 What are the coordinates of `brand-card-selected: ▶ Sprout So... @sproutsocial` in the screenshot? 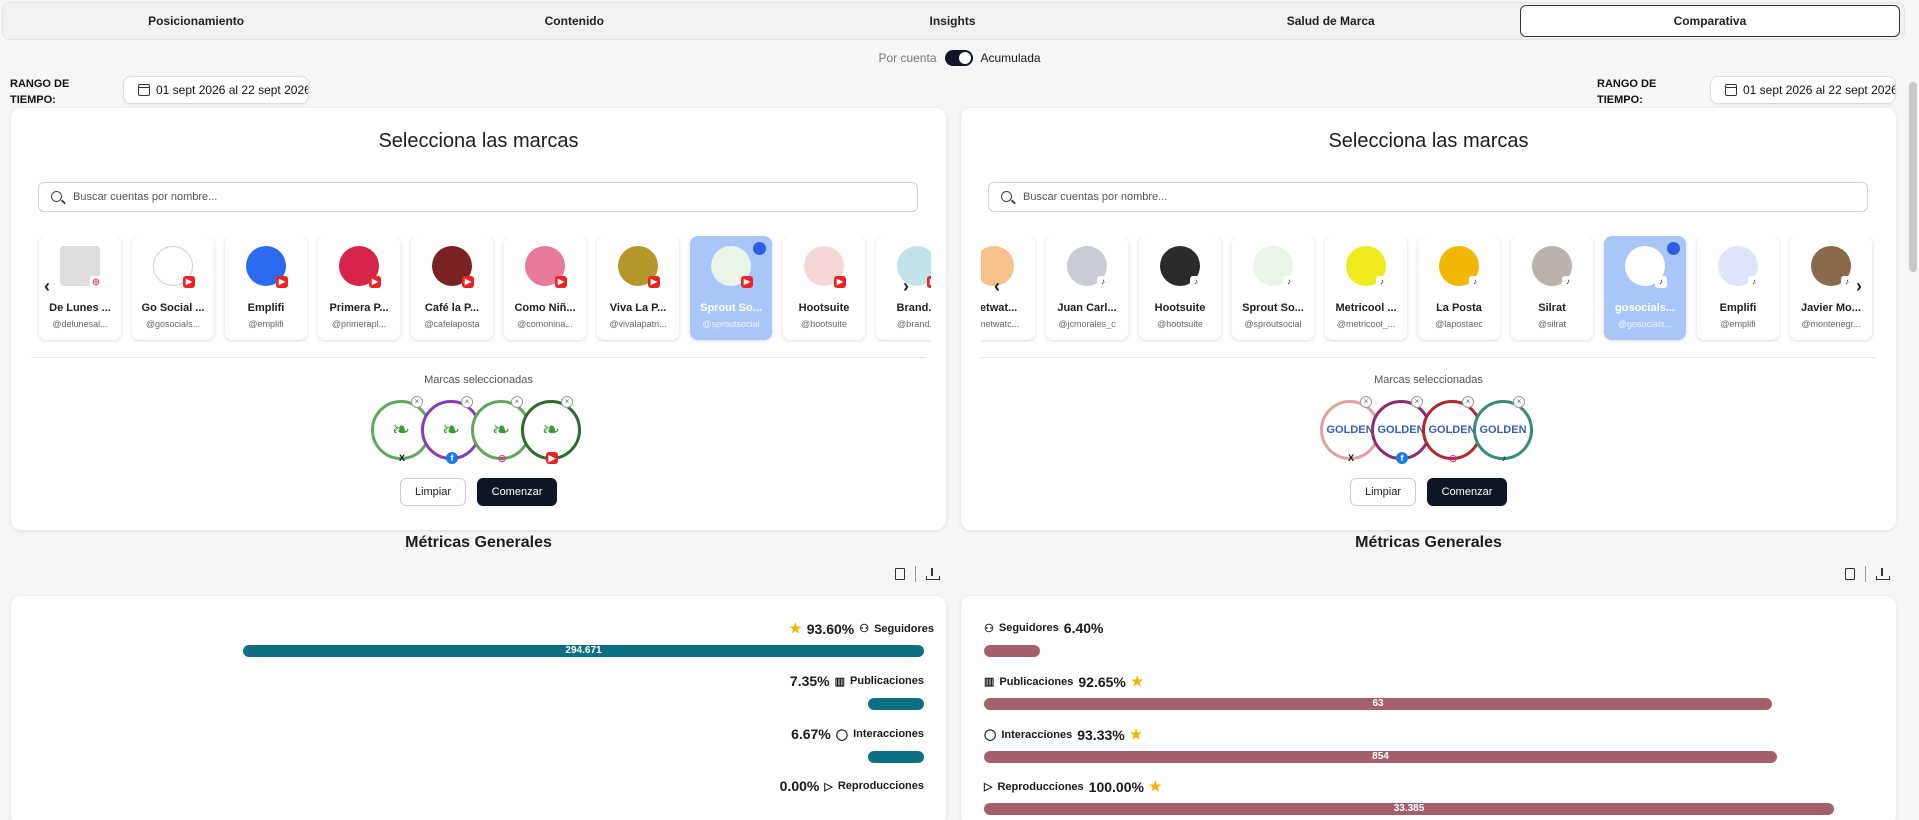 It's located at (731, 288).